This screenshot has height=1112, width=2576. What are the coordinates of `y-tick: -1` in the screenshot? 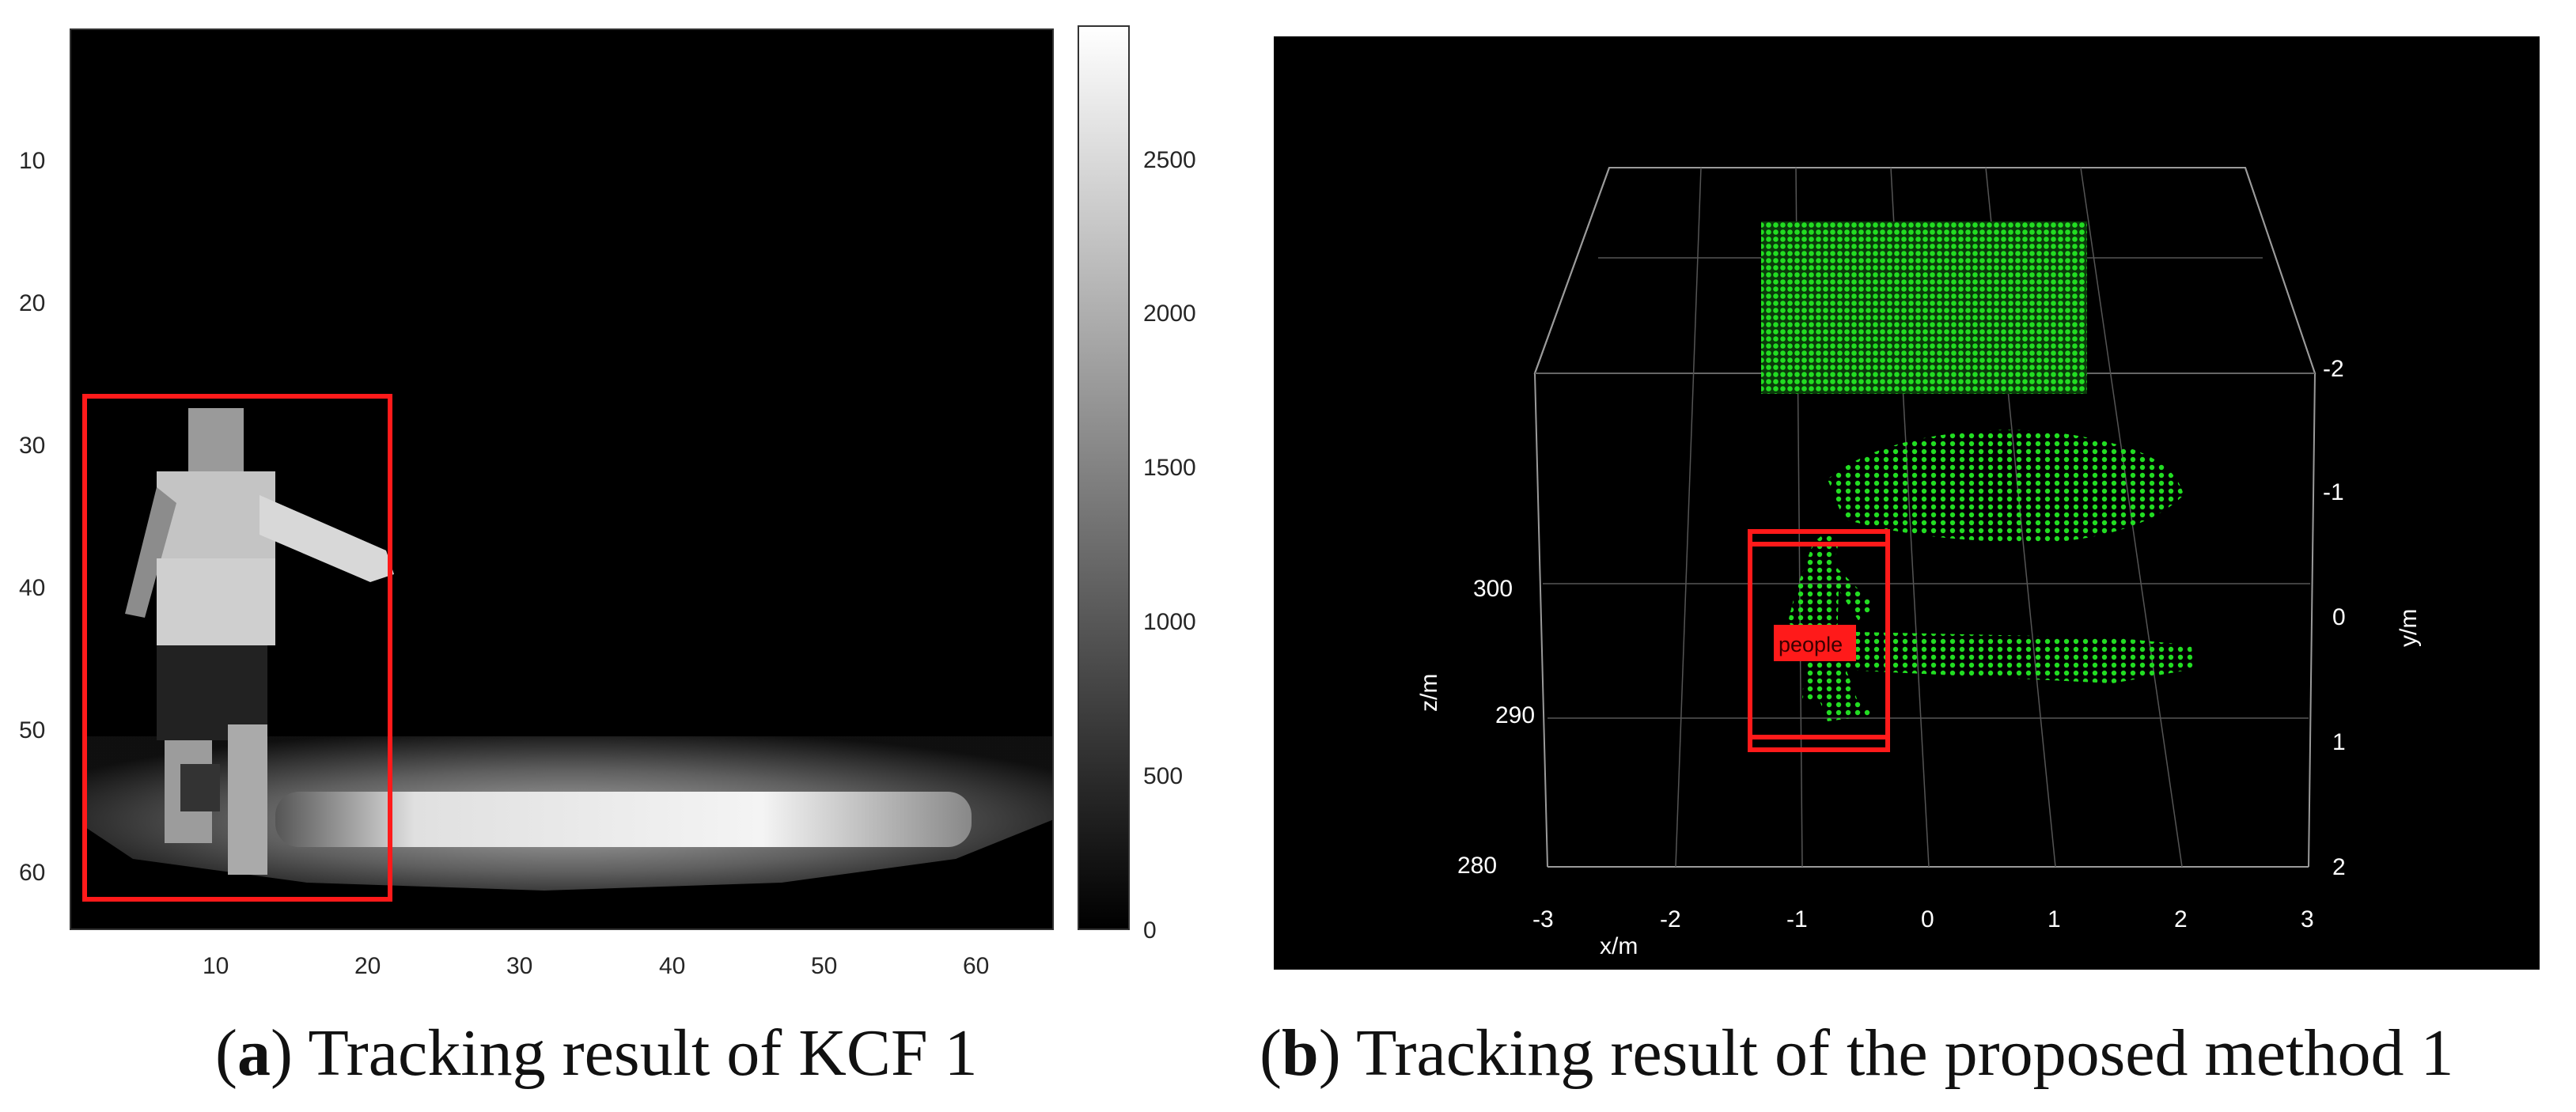 It's located at (2333, 492).